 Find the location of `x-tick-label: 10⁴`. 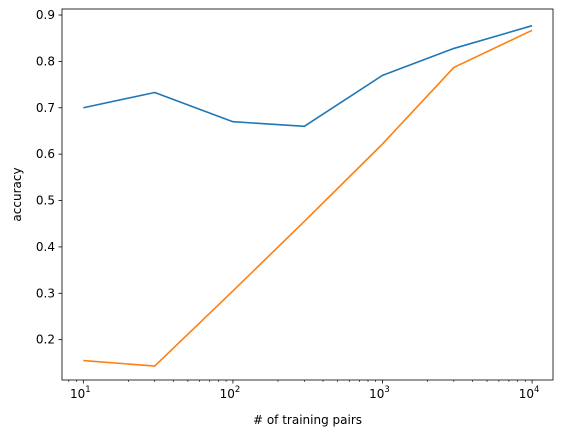

x-tick-label: 10⁴ is located at coordinates (529, 393).